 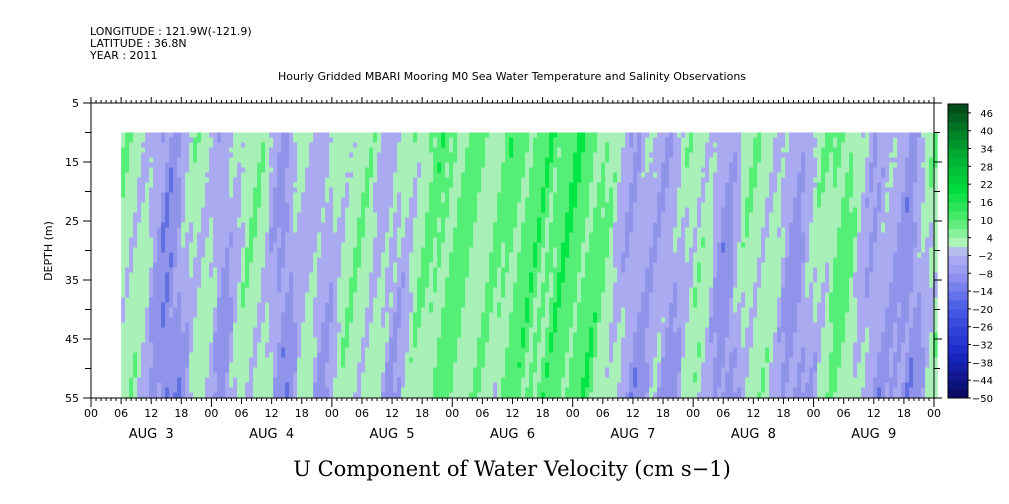 What do you see at coordinates (123, 55) in the screenshot?
I see `year-label: YEAR : 2011` at bounding box center [123, 55].